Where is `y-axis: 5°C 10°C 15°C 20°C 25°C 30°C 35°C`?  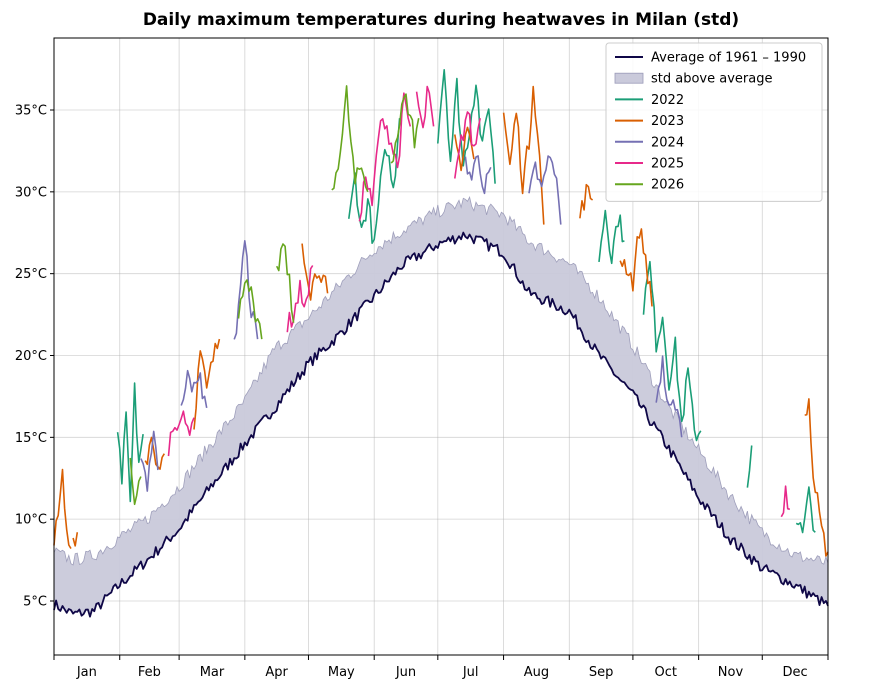
y-axis: 5°C 10°C 15°C 20°C 25°C 30°C 35°C is located at coordinates (34, 356).